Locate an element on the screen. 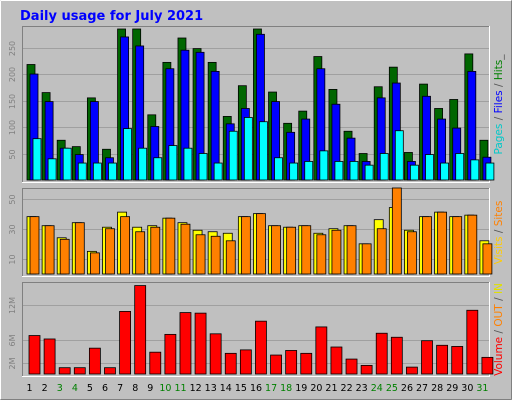  series-label-part: Visits is located at coordinates (499, 251).